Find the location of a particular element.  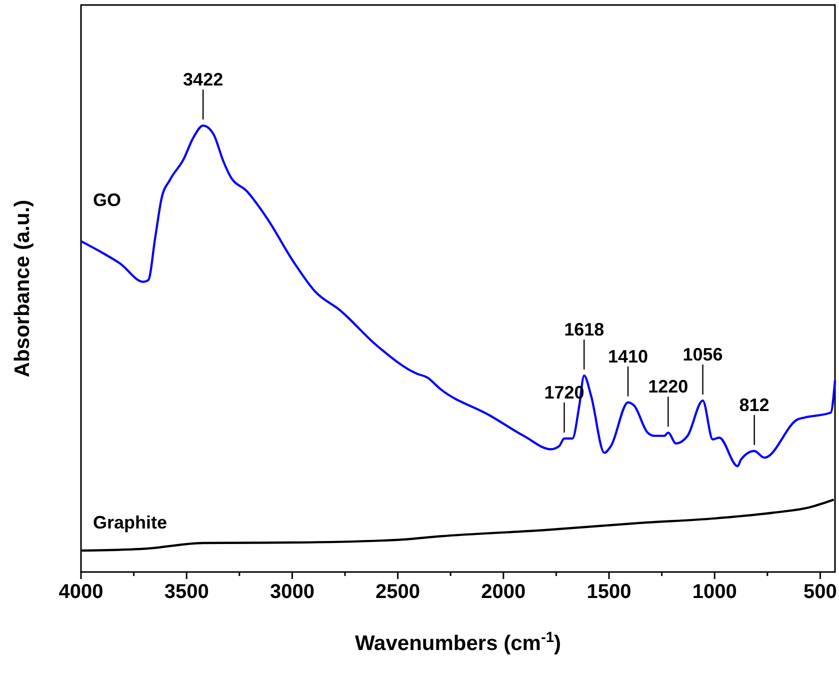

series-label: GO is located at coordinates (107, 200).